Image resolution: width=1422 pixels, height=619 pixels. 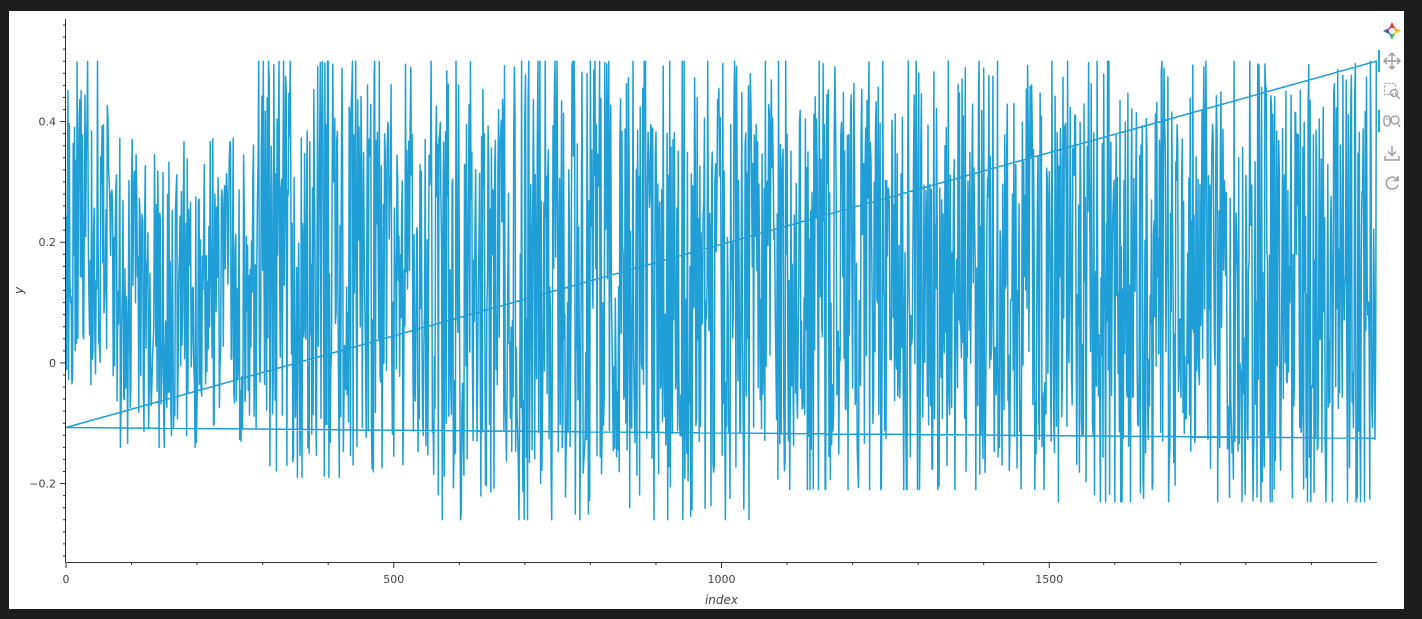 What do you see at coordinates (722, 579) in the screenshot?
I see `x-tick-label: 1000` at bounding box center [722, 579].